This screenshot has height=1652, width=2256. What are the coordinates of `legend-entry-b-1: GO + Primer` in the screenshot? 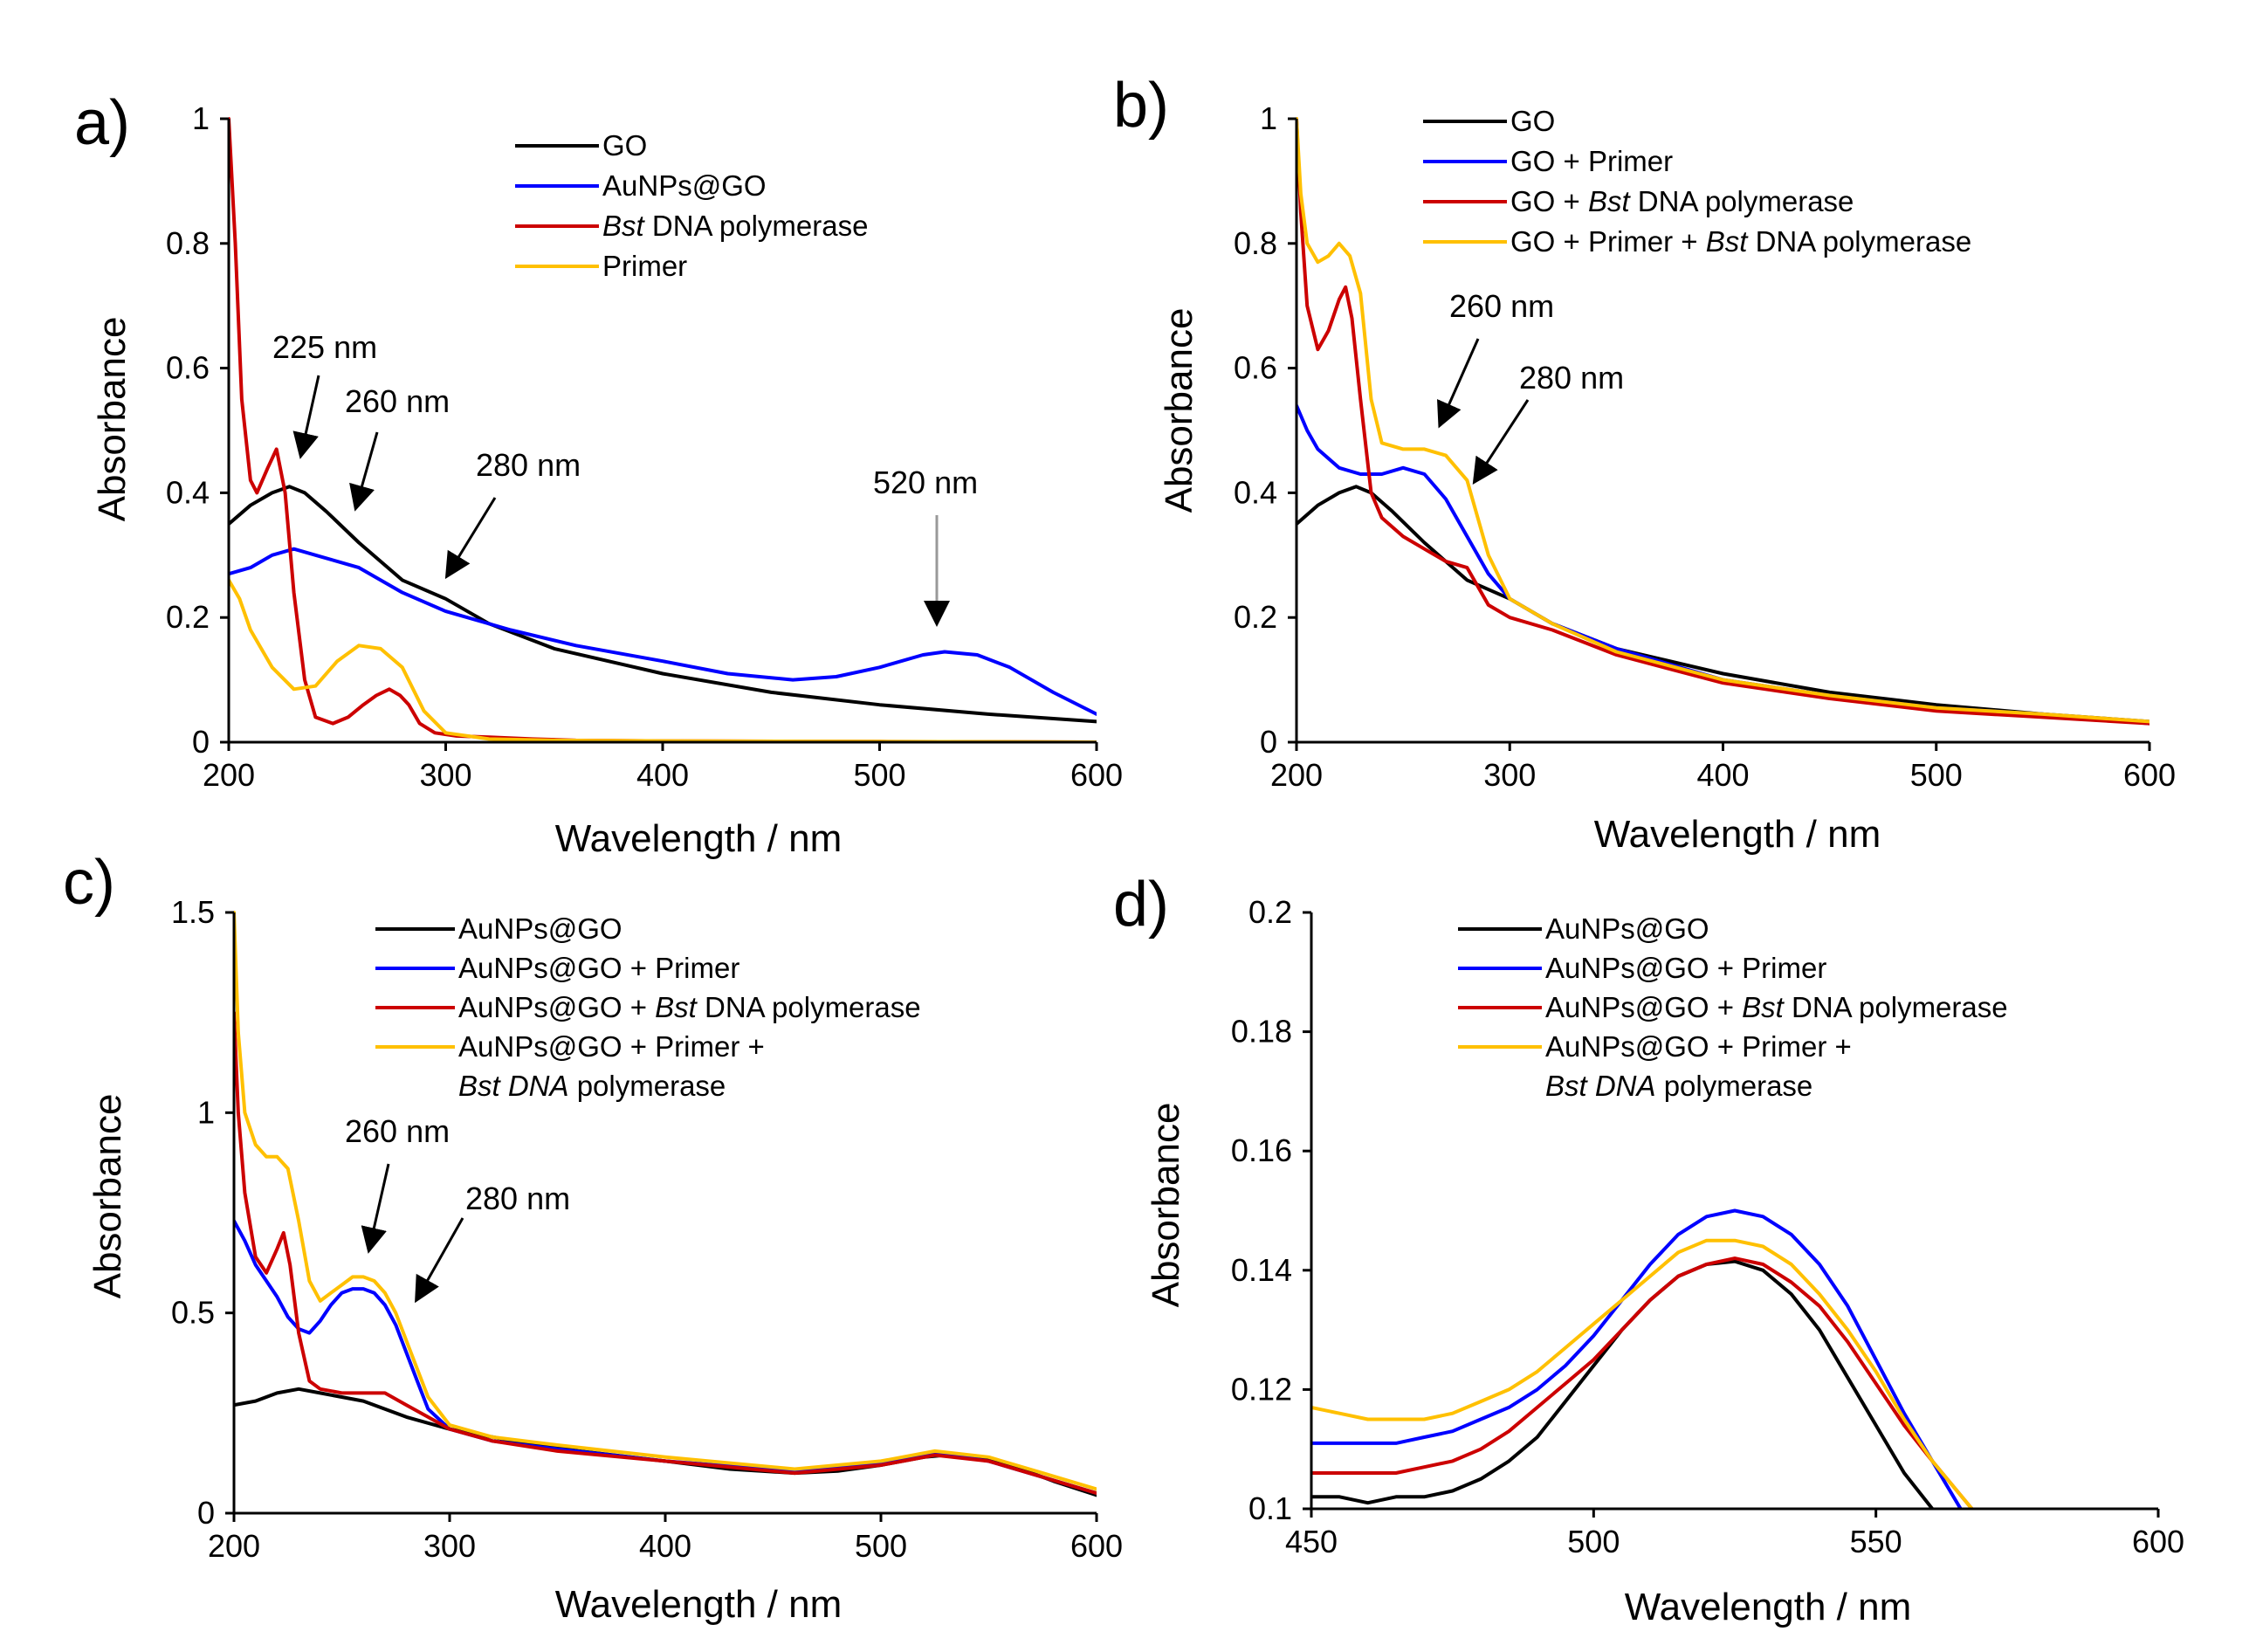 It's located at (1591, 161).